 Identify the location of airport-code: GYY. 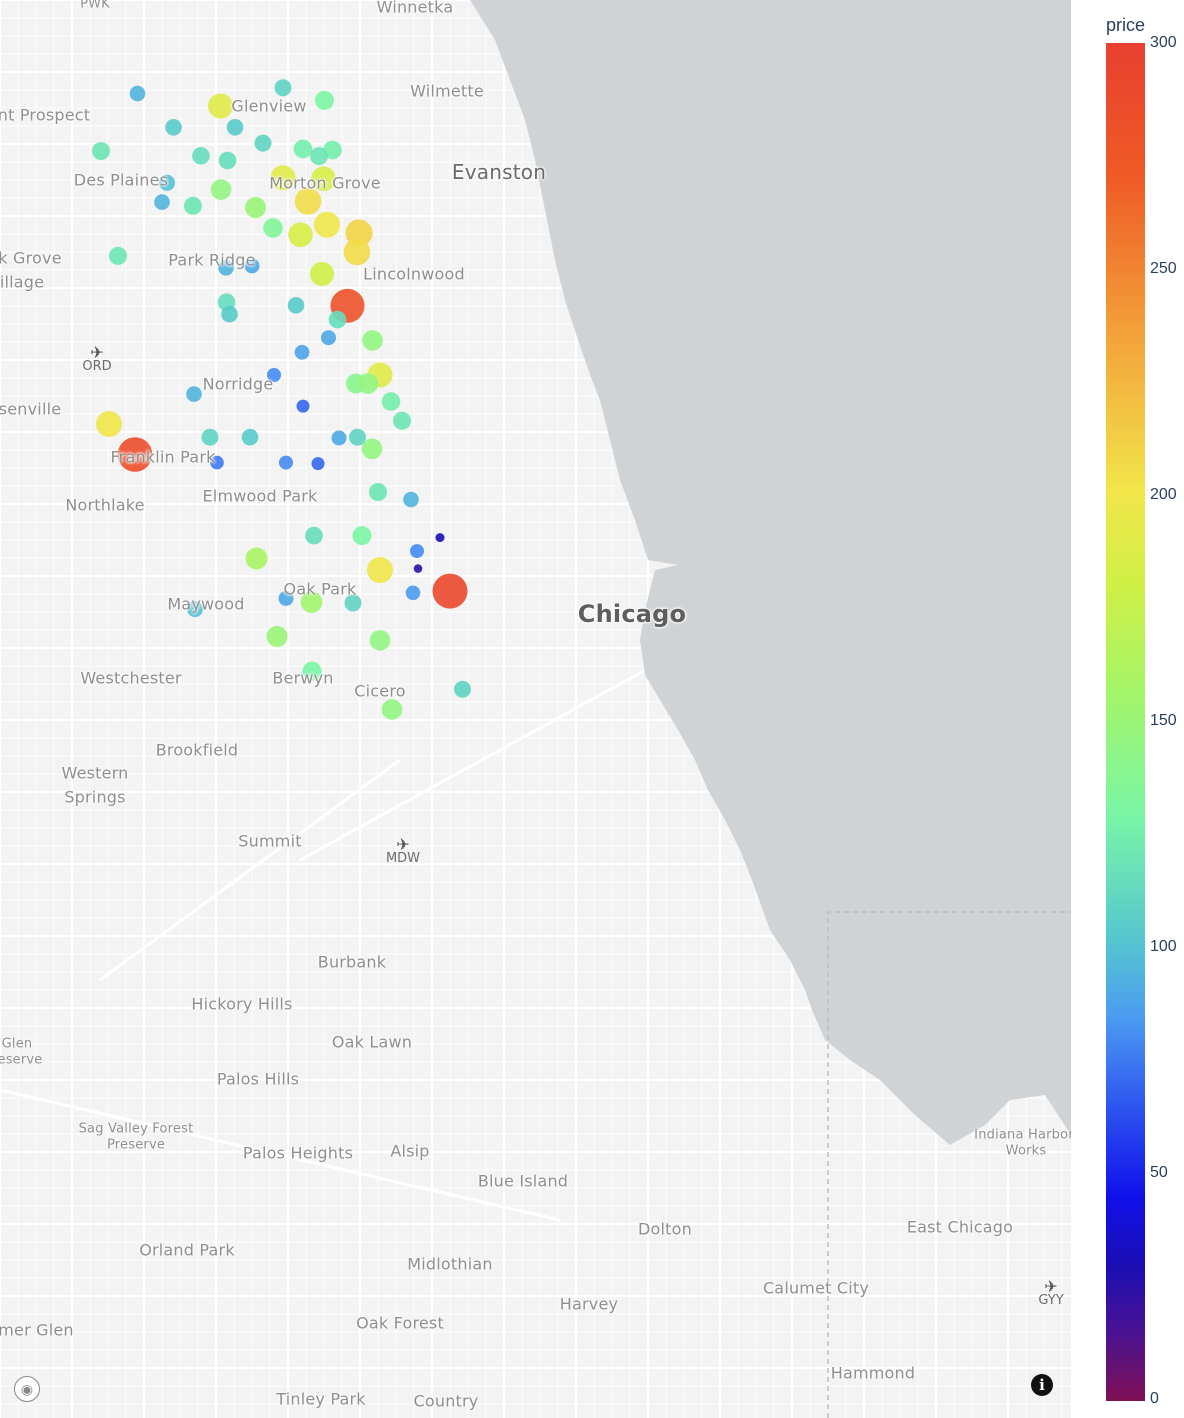
(1051, 1300).